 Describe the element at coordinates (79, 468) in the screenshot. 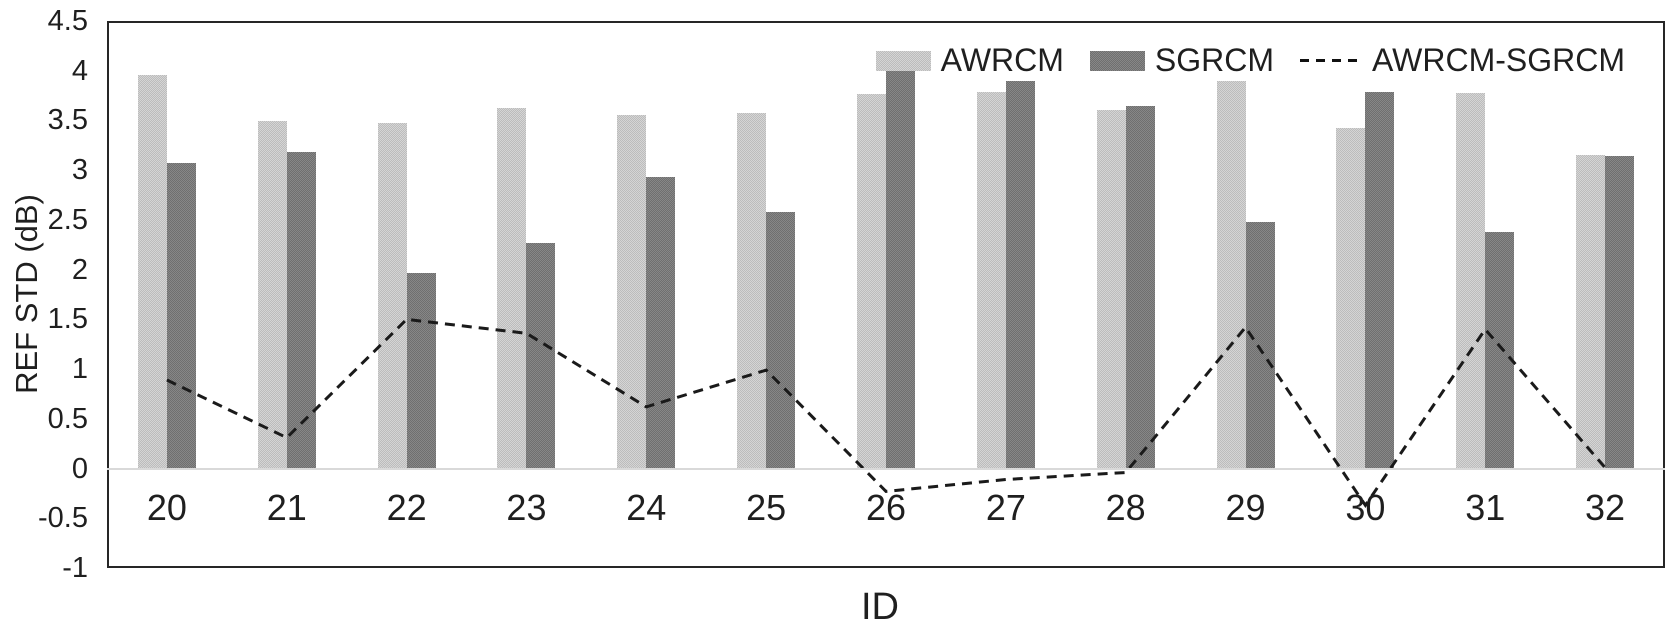

I see `y-tick-label: 0` at that location.